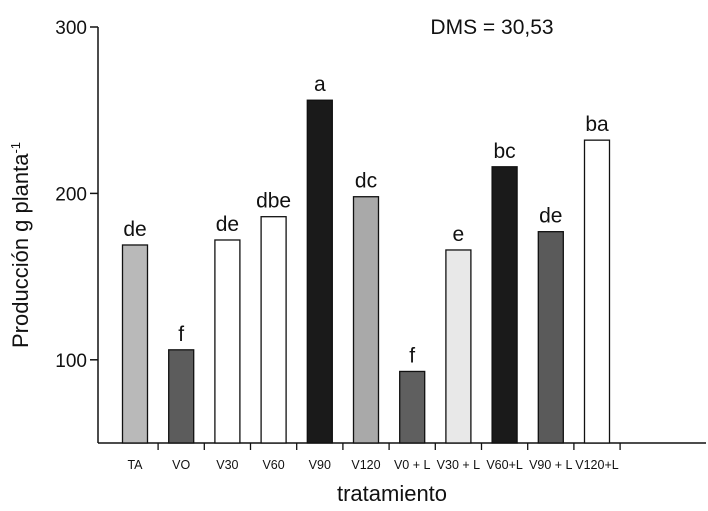 Image resolution: width=708 pixels, height=511 pixels. I want to click on bar-significance-letter: dbe, so click(273, 201).